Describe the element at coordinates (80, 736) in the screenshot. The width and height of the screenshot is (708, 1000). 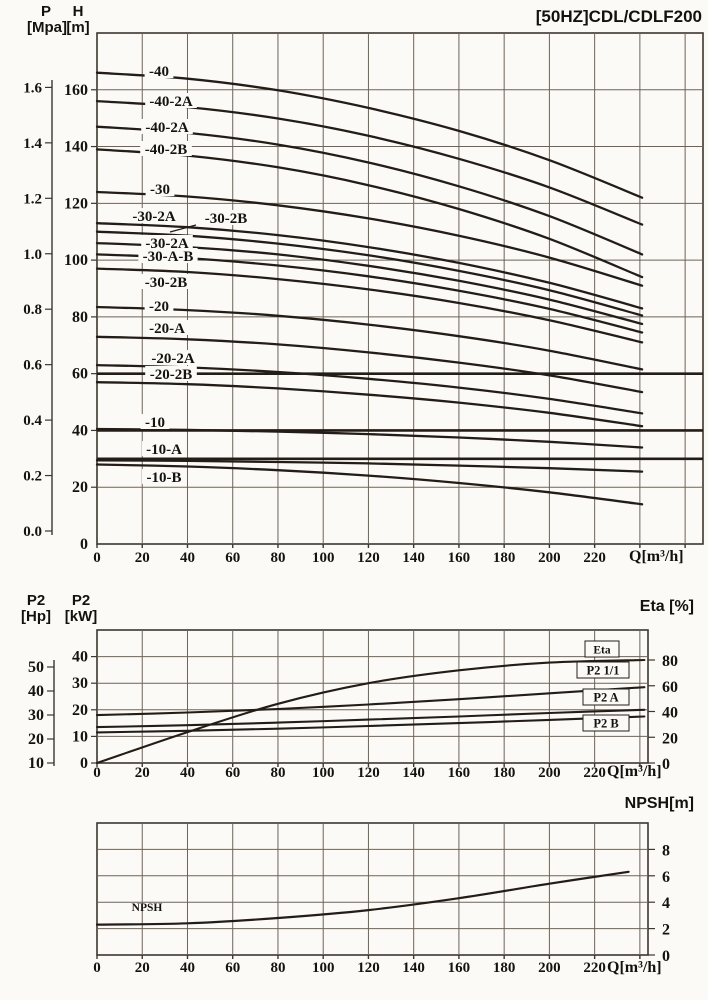
I see `kw-axis-tick-label: 10` at that location.